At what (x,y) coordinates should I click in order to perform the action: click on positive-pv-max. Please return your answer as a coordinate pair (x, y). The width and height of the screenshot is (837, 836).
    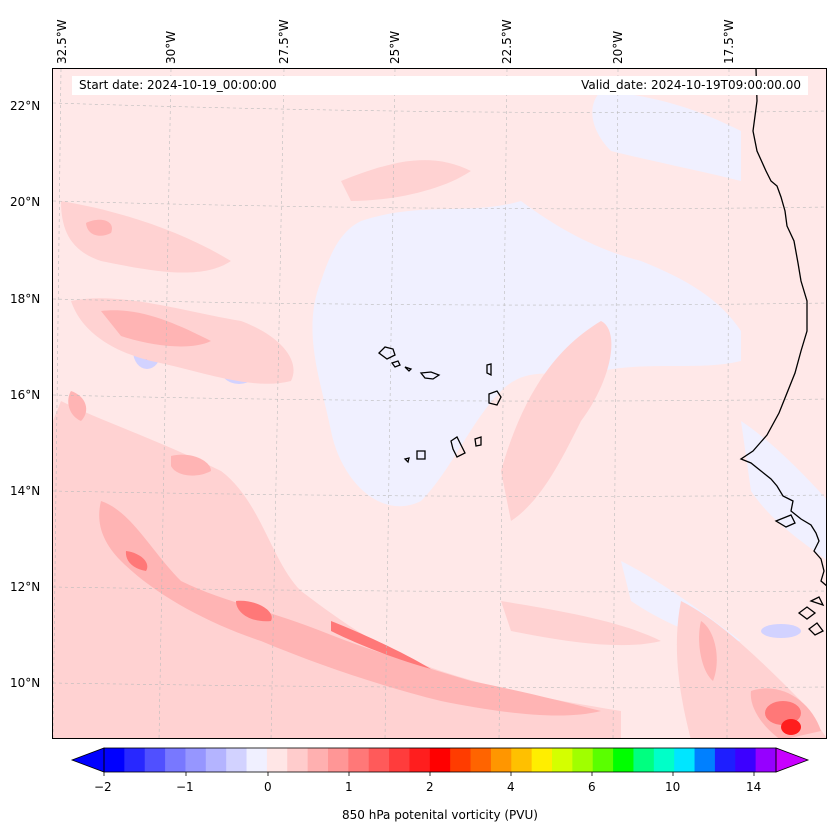
    Looking at the image, I should click on (791, 727).